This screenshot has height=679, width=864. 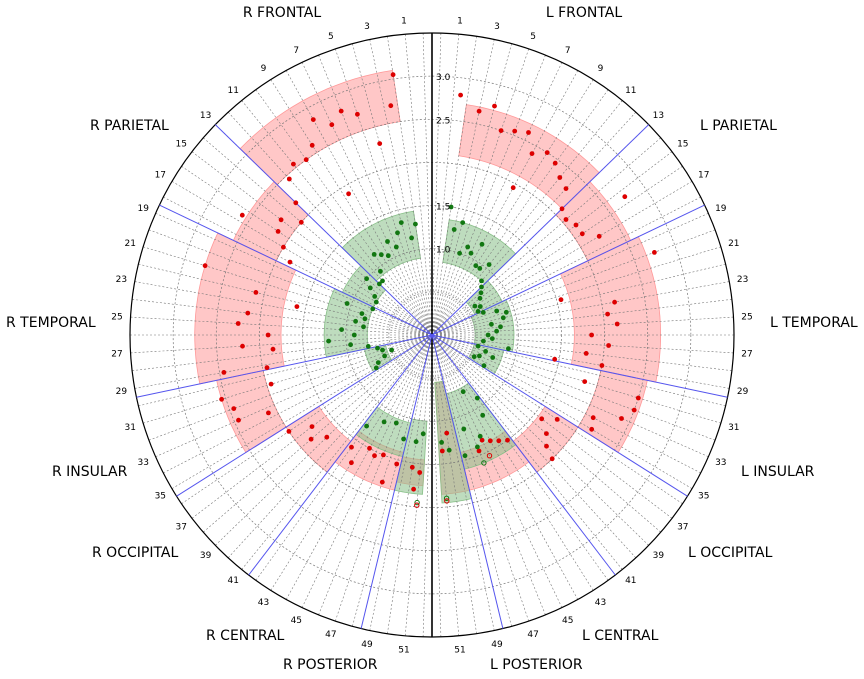 I want to click on angle-tick-label: 23, so click(x=742, y=280).